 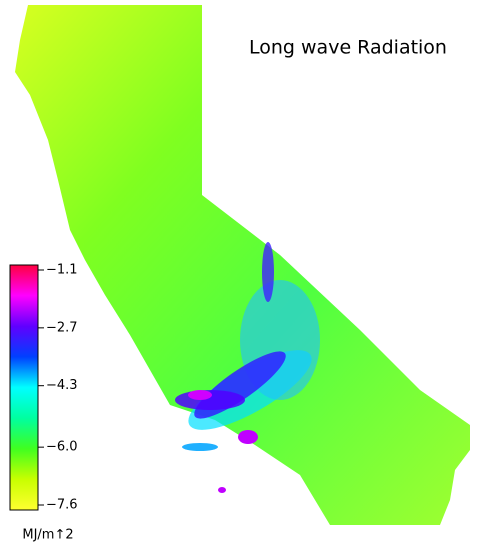 I want to click on colorbar-tick-label: −6.0, so click(x=62, y=447).